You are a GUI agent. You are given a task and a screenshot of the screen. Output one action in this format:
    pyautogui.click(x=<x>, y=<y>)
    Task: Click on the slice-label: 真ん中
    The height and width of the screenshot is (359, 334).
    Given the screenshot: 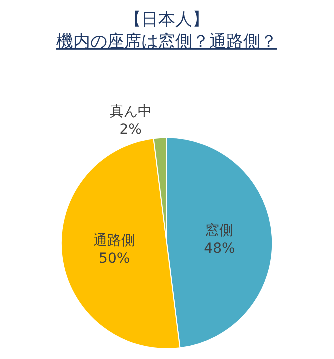 What is the action you would take?
    pyautogui.click(x=131, y=112)
    